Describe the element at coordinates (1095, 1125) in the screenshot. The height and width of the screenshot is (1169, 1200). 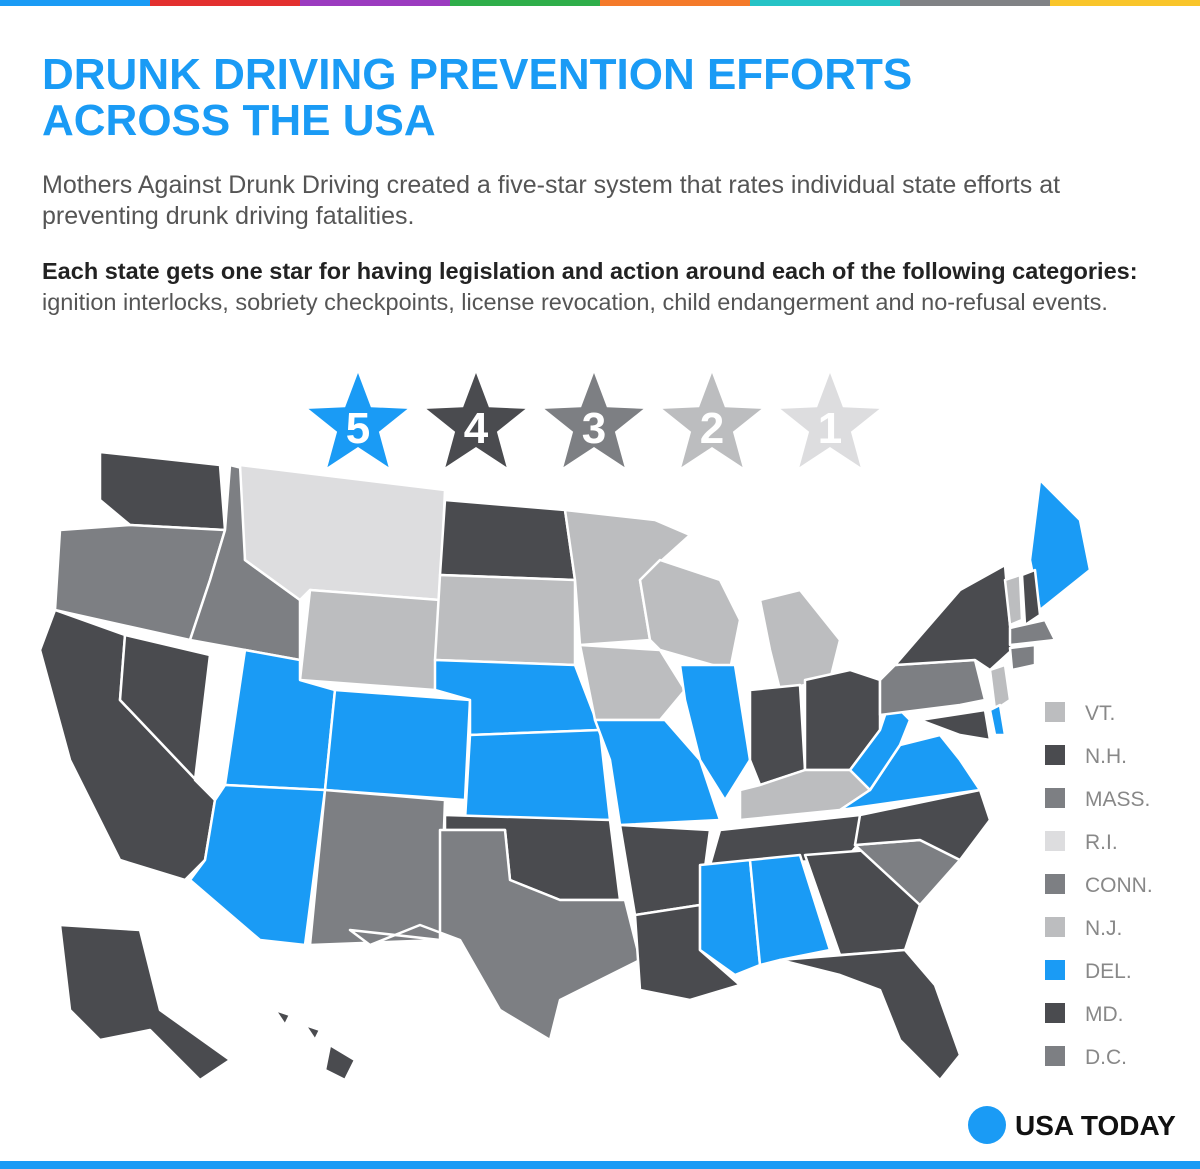
I see `brand: USA TODAY` at that location.